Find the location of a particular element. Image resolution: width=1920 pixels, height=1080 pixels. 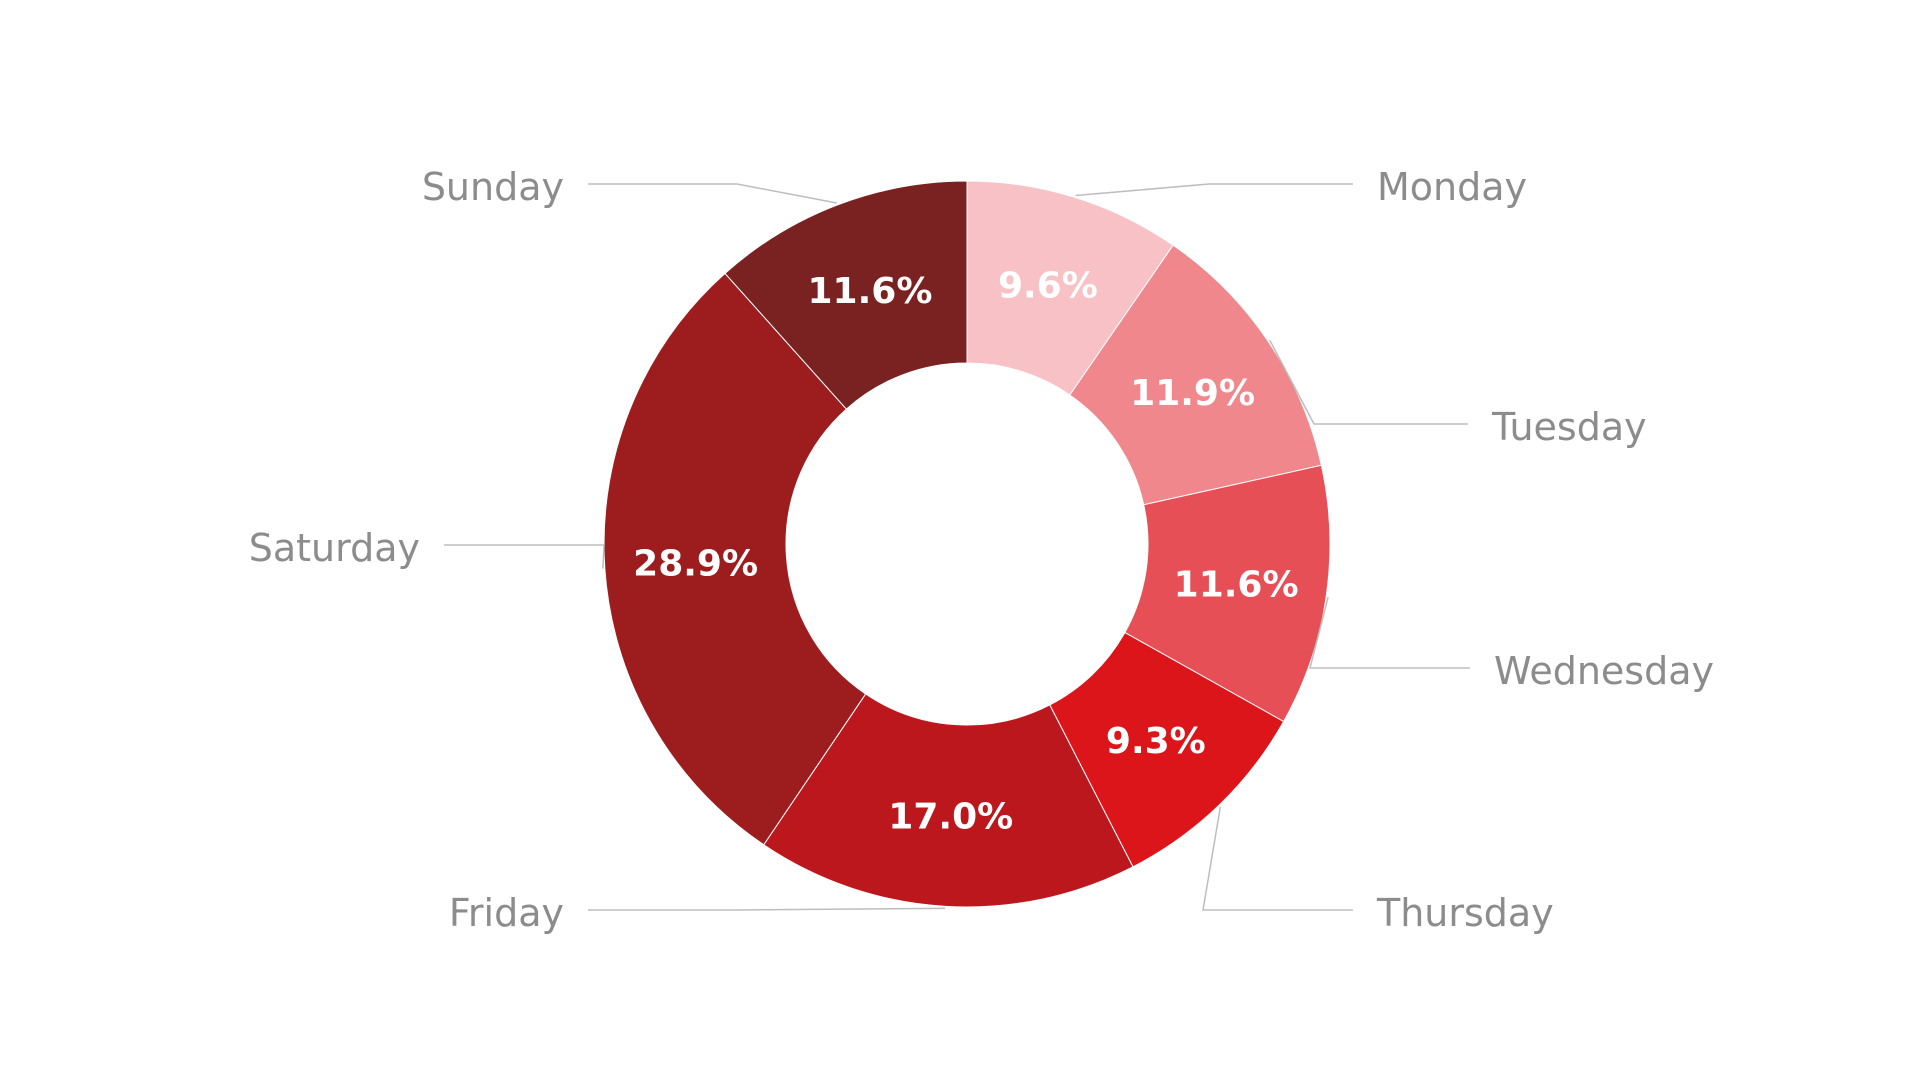

day-label-thursday: Thursday is located at coordinates (1465, 913).